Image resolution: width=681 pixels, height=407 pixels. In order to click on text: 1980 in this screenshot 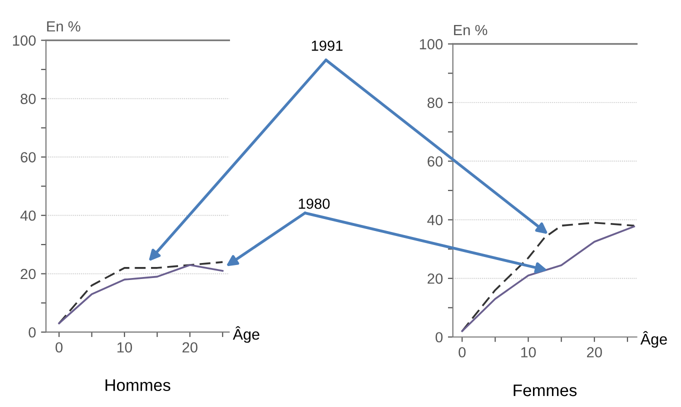, I will do `click(314, 203)`.